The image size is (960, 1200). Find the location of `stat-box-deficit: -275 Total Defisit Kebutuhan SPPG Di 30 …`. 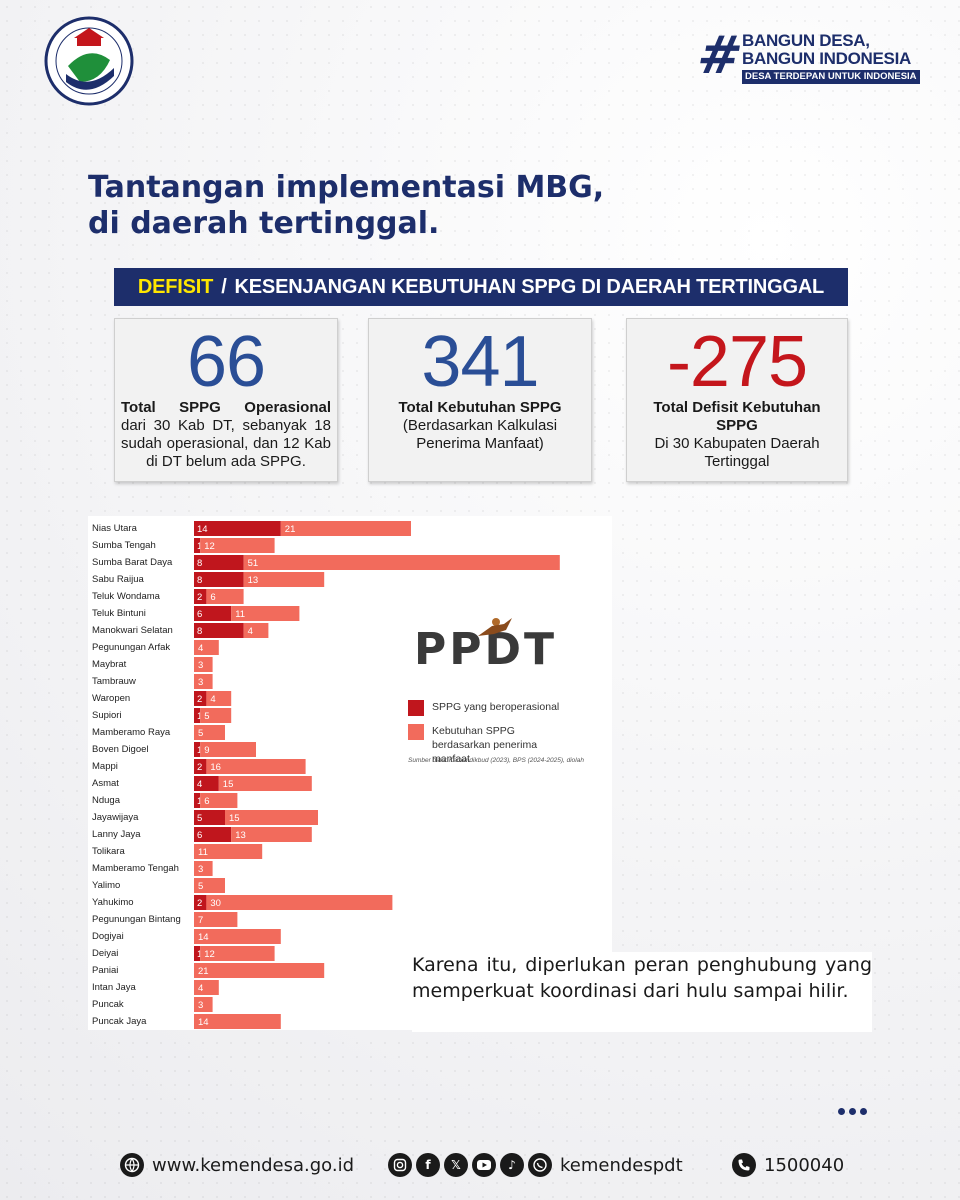

stat-box-deficit: -275 Total Defisit Kebutuhan SPPG Di 30 … is located at coordinates (737, 400).